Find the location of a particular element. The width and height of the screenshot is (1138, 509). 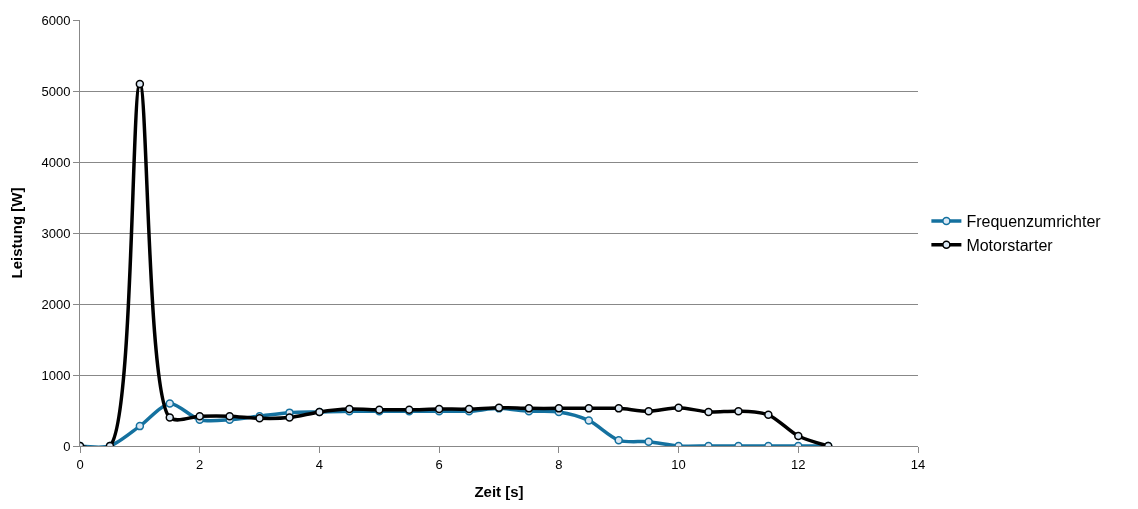

x-axis-title: Zeit [s] is located at coordinates (499, 491).